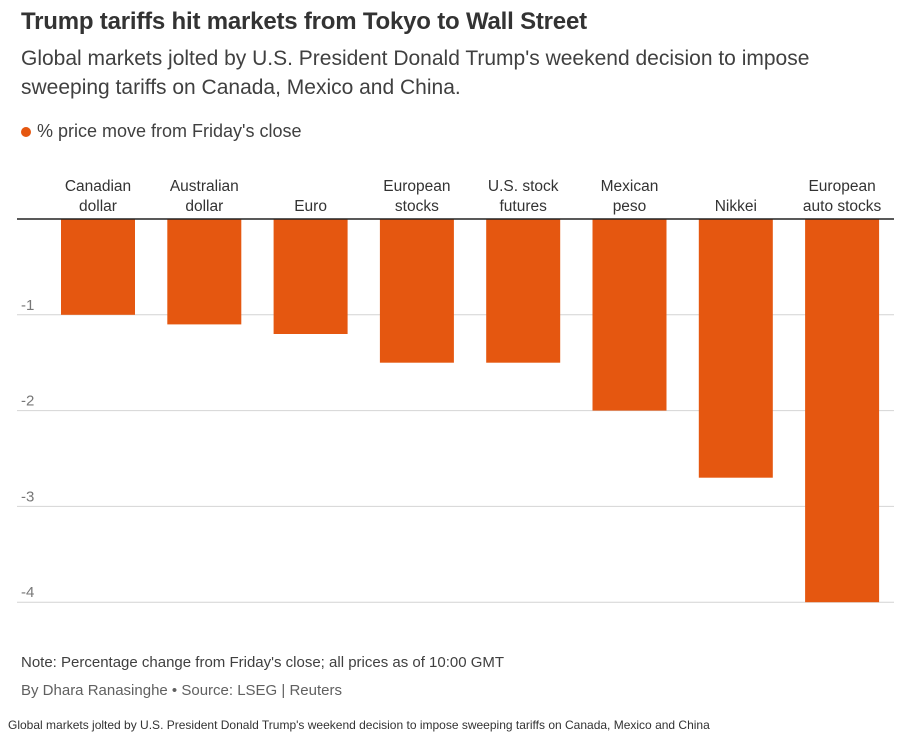  Describe the element at coordinates (26, 131) in the screenshot. I see `legend-swatch` at that location.